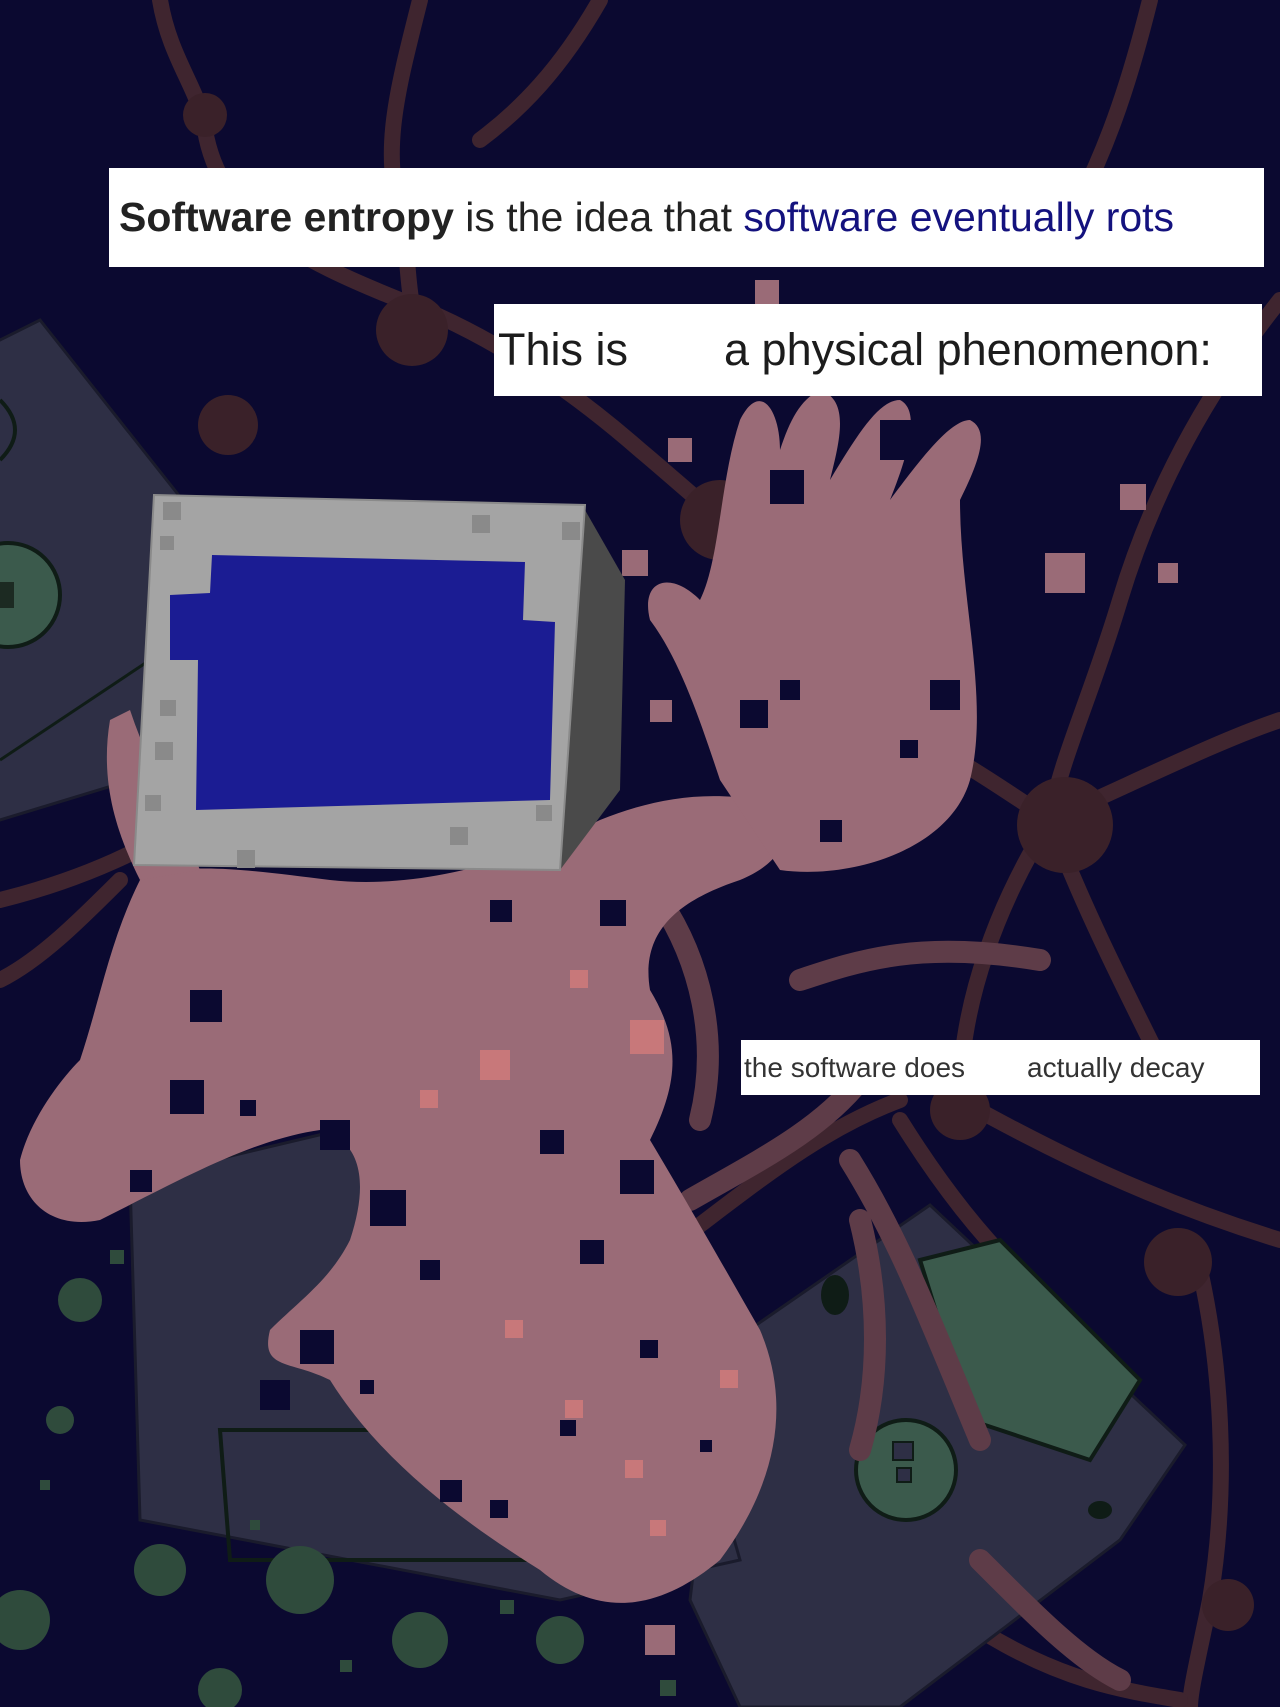 The height and width of the screenshot is (1707, 1280). Describe the element at coordinates (959, 217) in the screenshot. I see `link-software-rots: software eventually rots` at that location.